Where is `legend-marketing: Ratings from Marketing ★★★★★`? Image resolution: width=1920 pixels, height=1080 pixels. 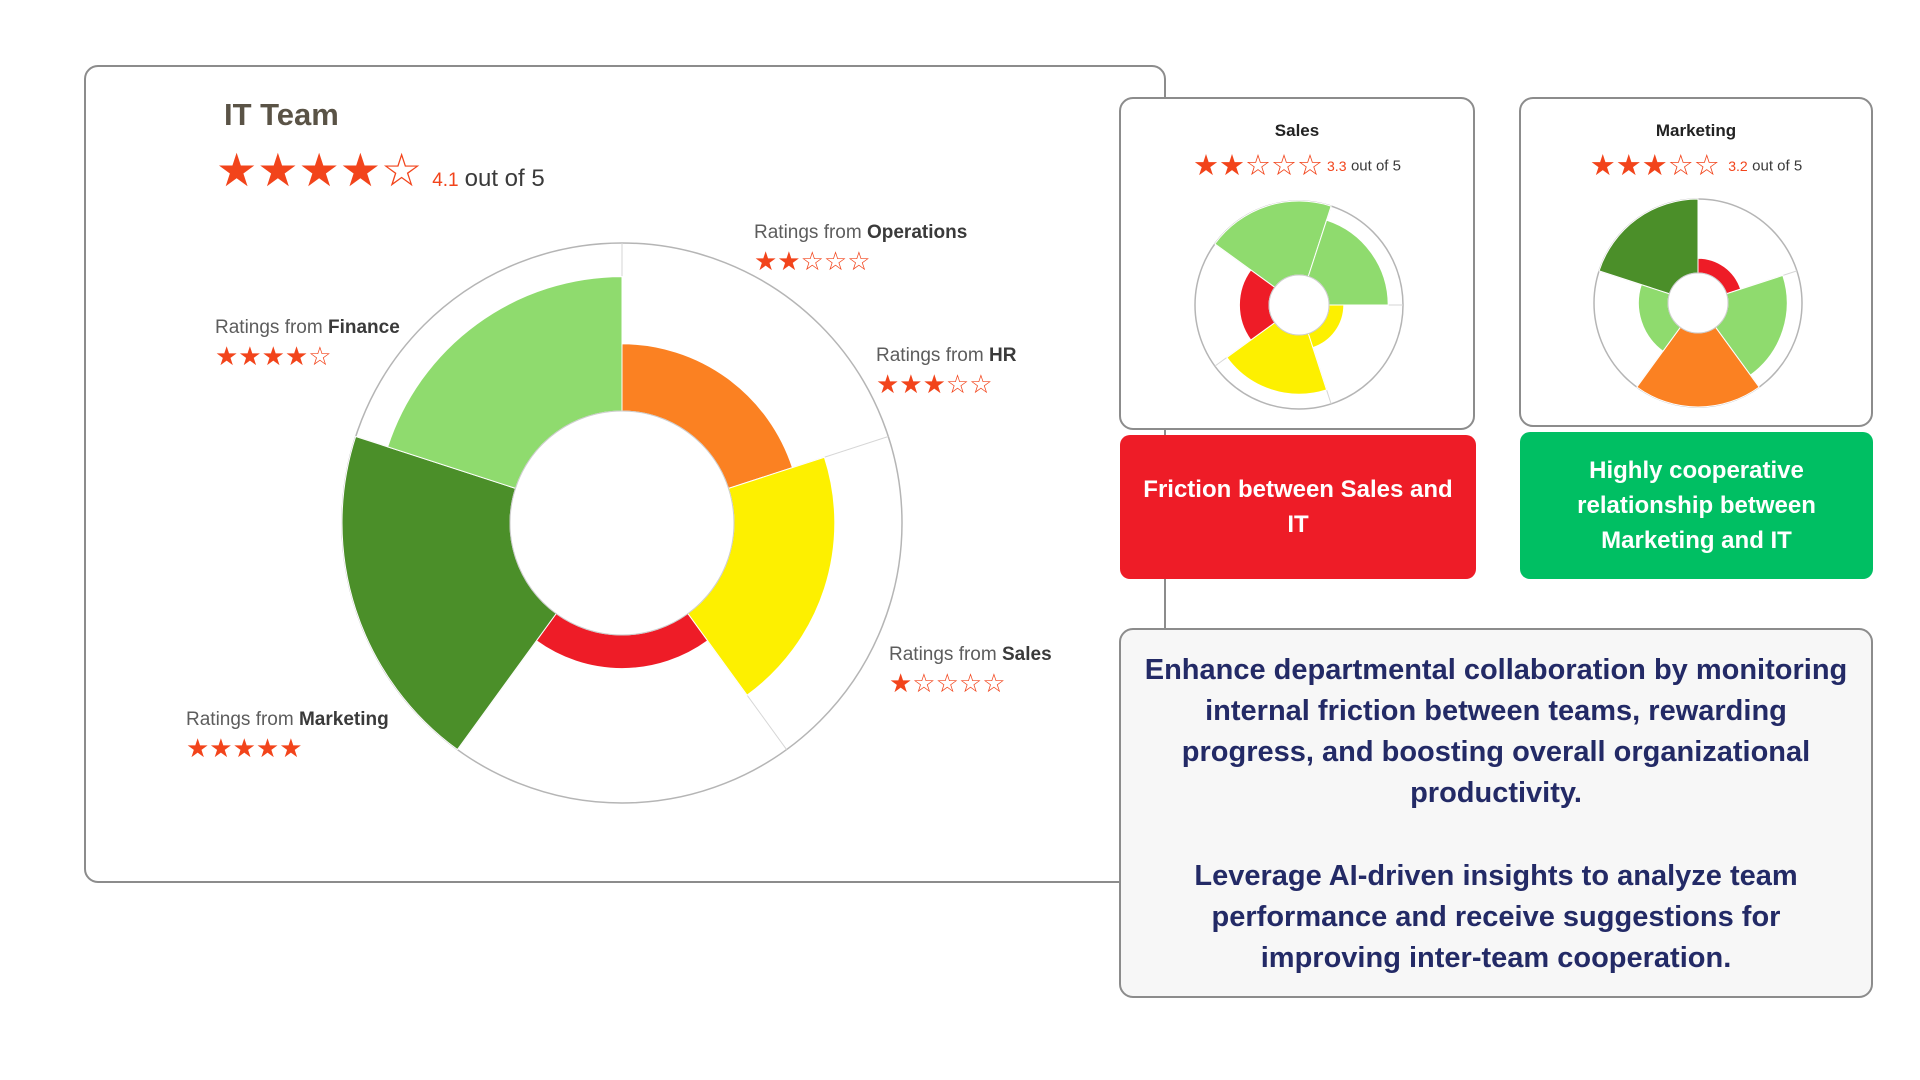
legend-marketing: Ratings from Marketing ★★★★★ is located at coordinates (287, 736).